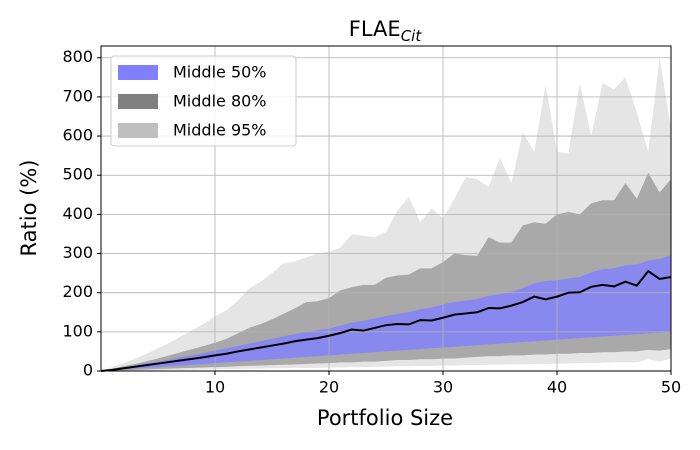 The height and width of the screenshot is (450, 700). Describe the element at coordinates (77, 252) in the screenshot. I see `y-tick-label: 300` at that location.